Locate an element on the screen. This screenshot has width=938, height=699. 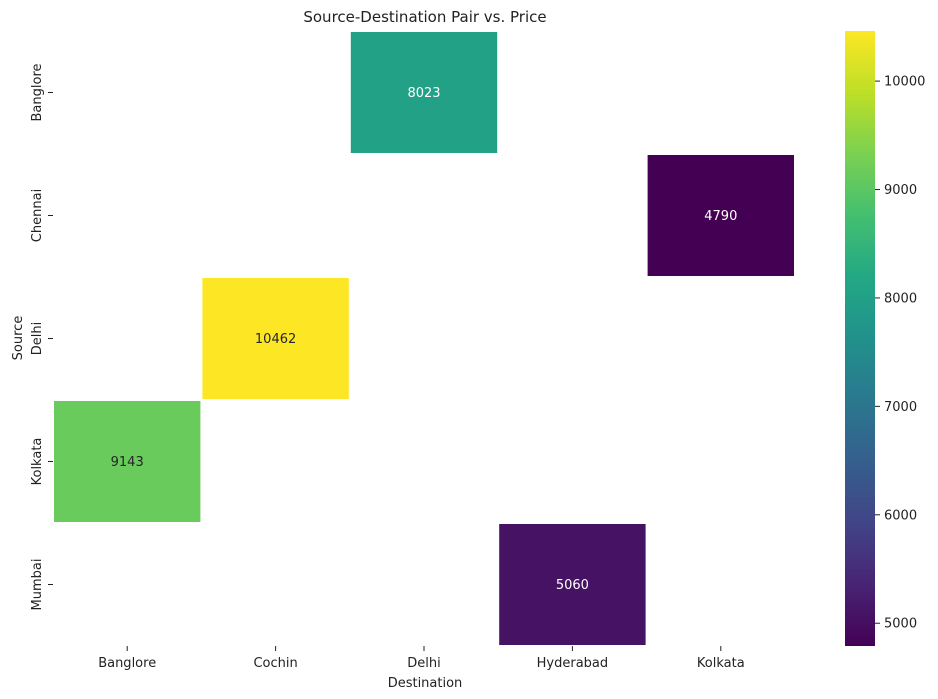
cell-value-label: 5060 is located at coordinates (572, 585).